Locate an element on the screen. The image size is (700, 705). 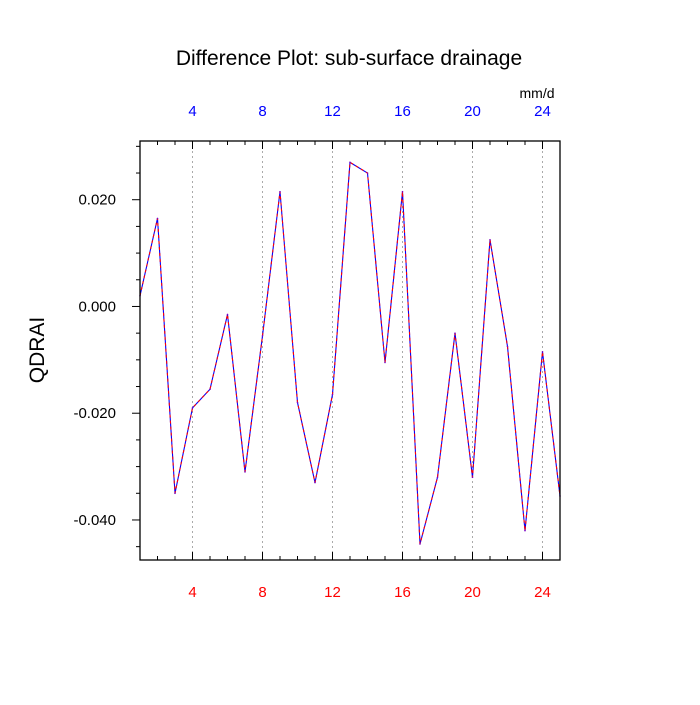
x-tick-label-top: 12 is located at coordinates (332, 111).